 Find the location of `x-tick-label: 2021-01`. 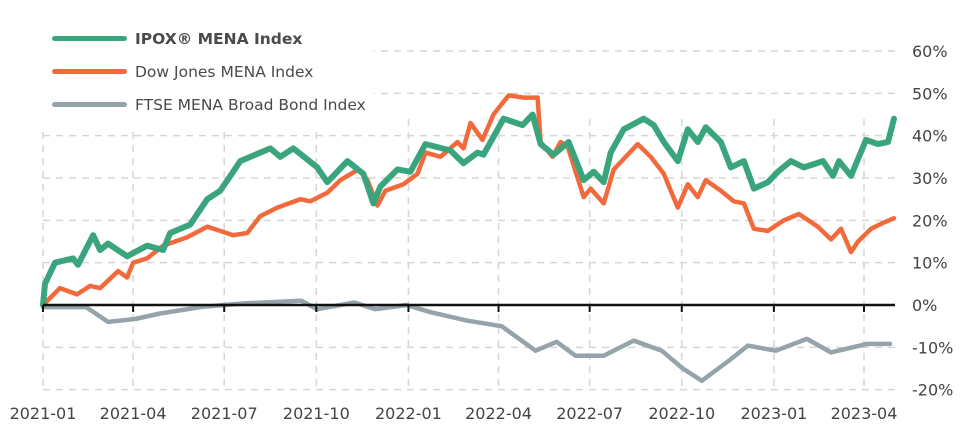

x-tick-label: 2021-01 is located at coordinates (43, 413).